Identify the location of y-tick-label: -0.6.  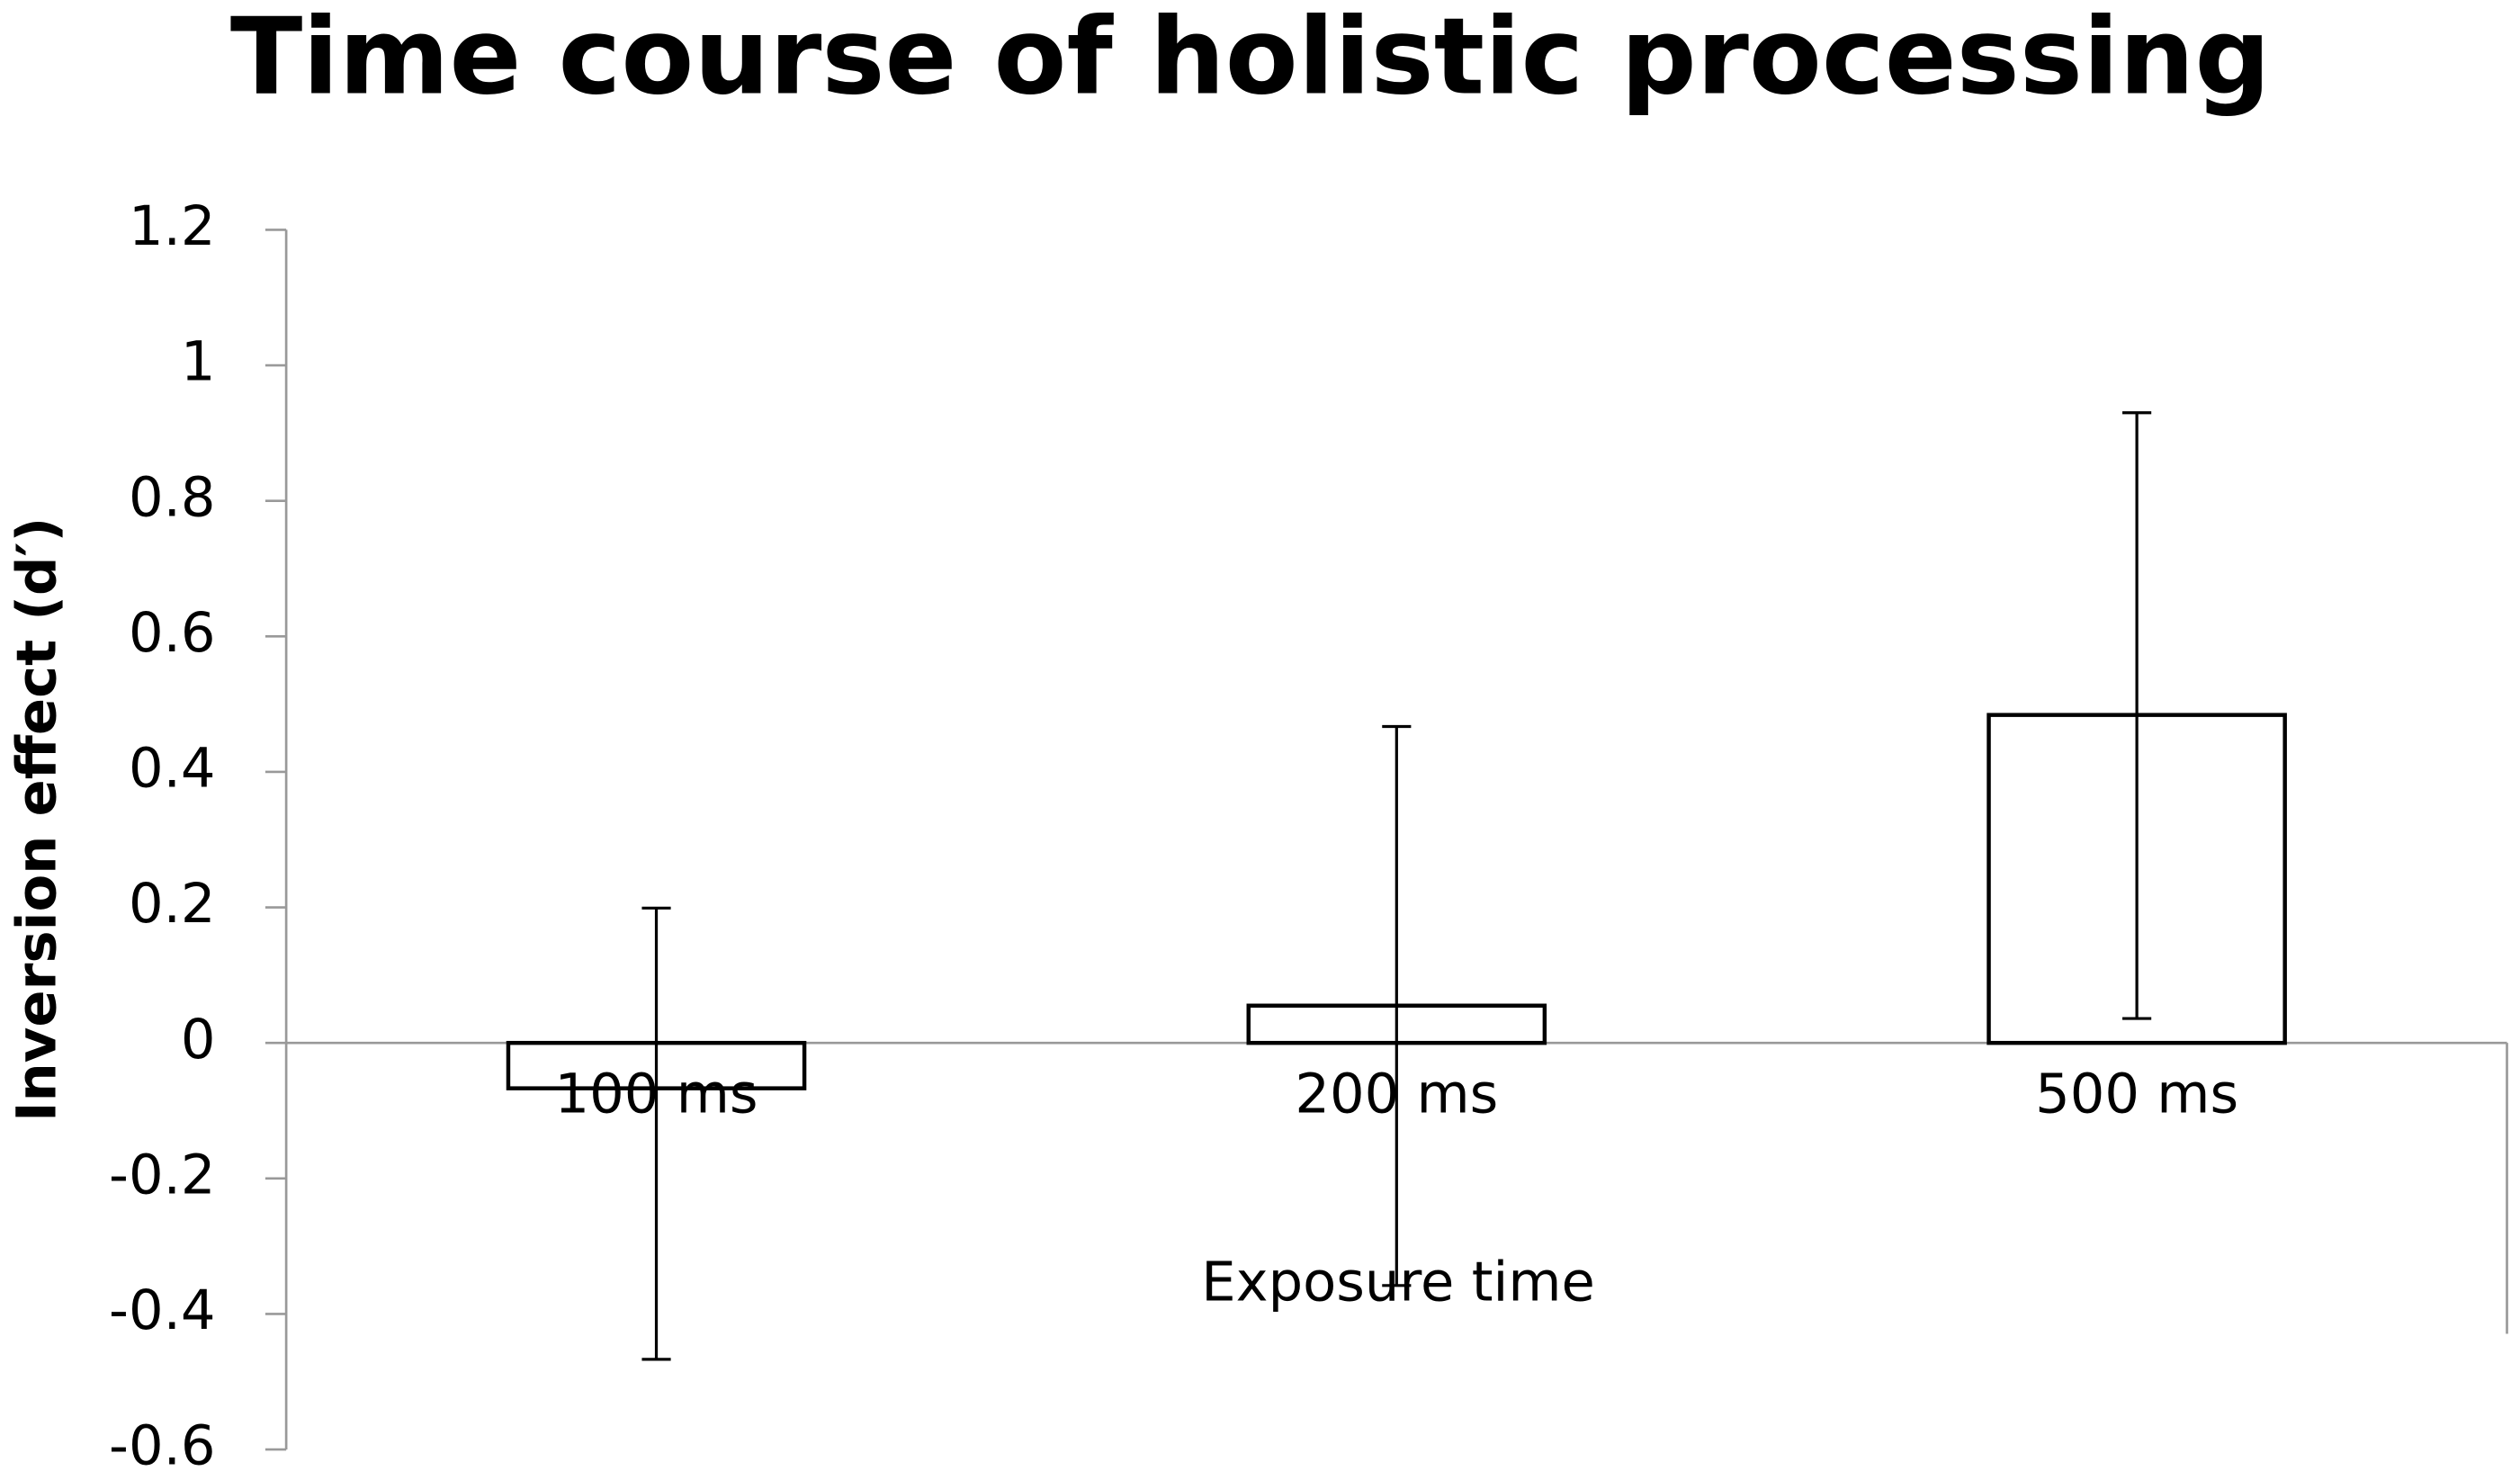
(162, 1446).